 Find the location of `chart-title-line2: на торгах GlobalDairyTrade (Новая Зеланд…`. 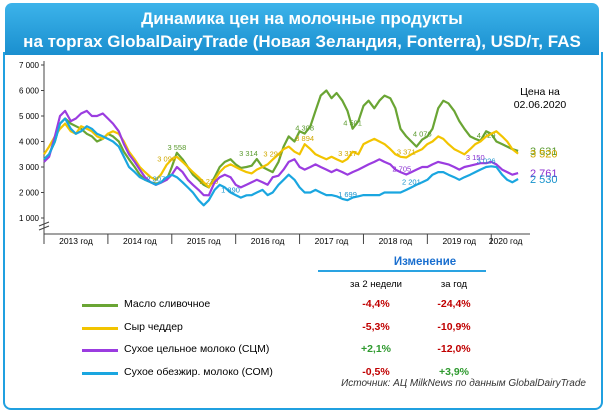

chart-title-line2: на торгах GlobalDairyTrade (Новая Зеланд… is located at coordinates (302, 41).